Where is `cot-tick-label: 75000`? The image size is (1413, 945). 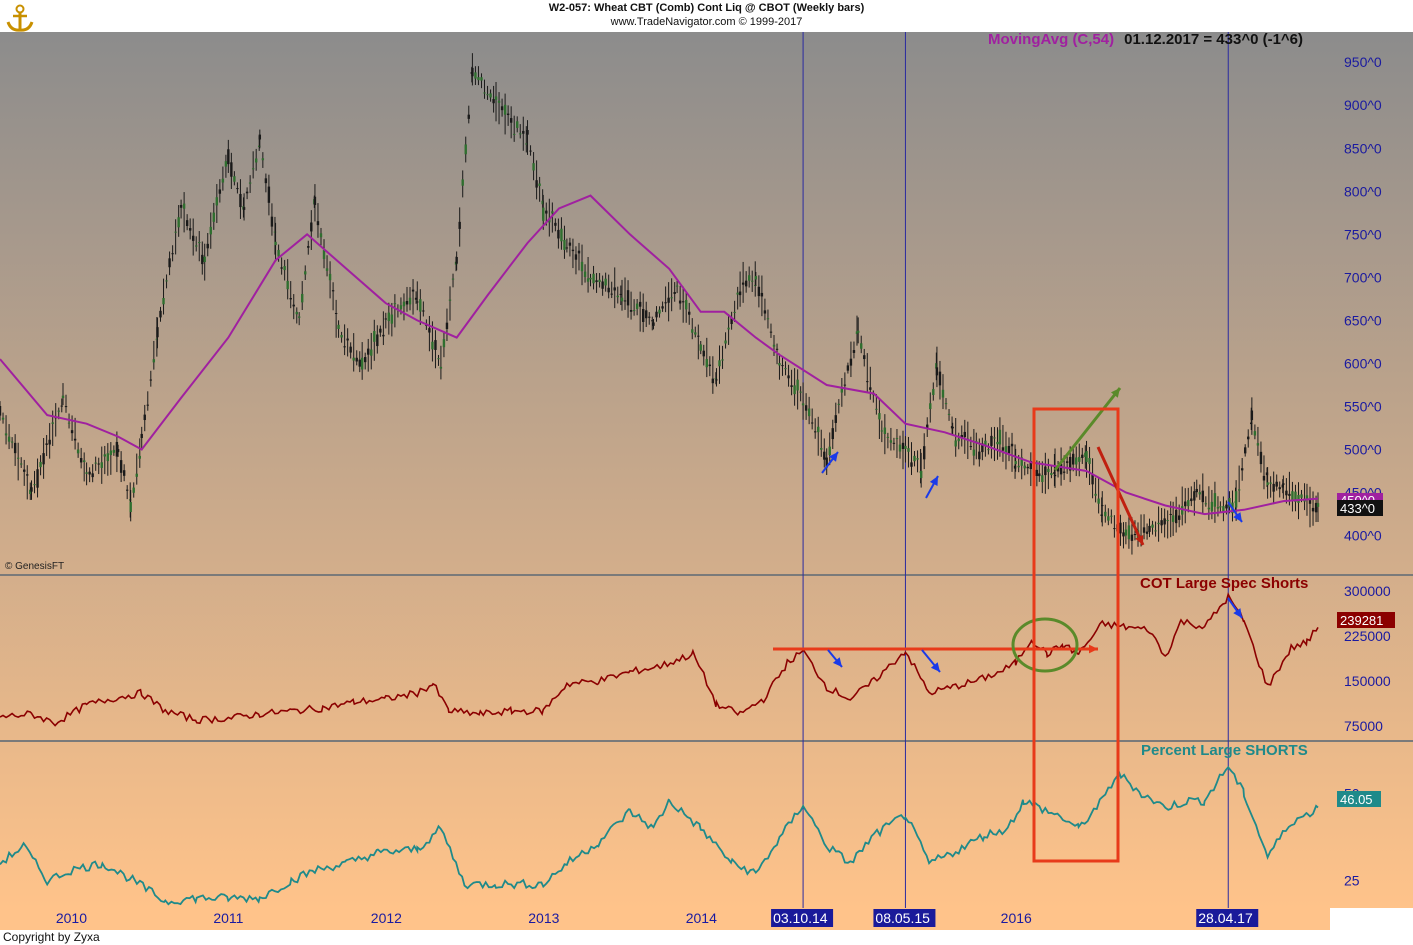 cot-tick-label: 75000 is located at coordinates (1363, 726).